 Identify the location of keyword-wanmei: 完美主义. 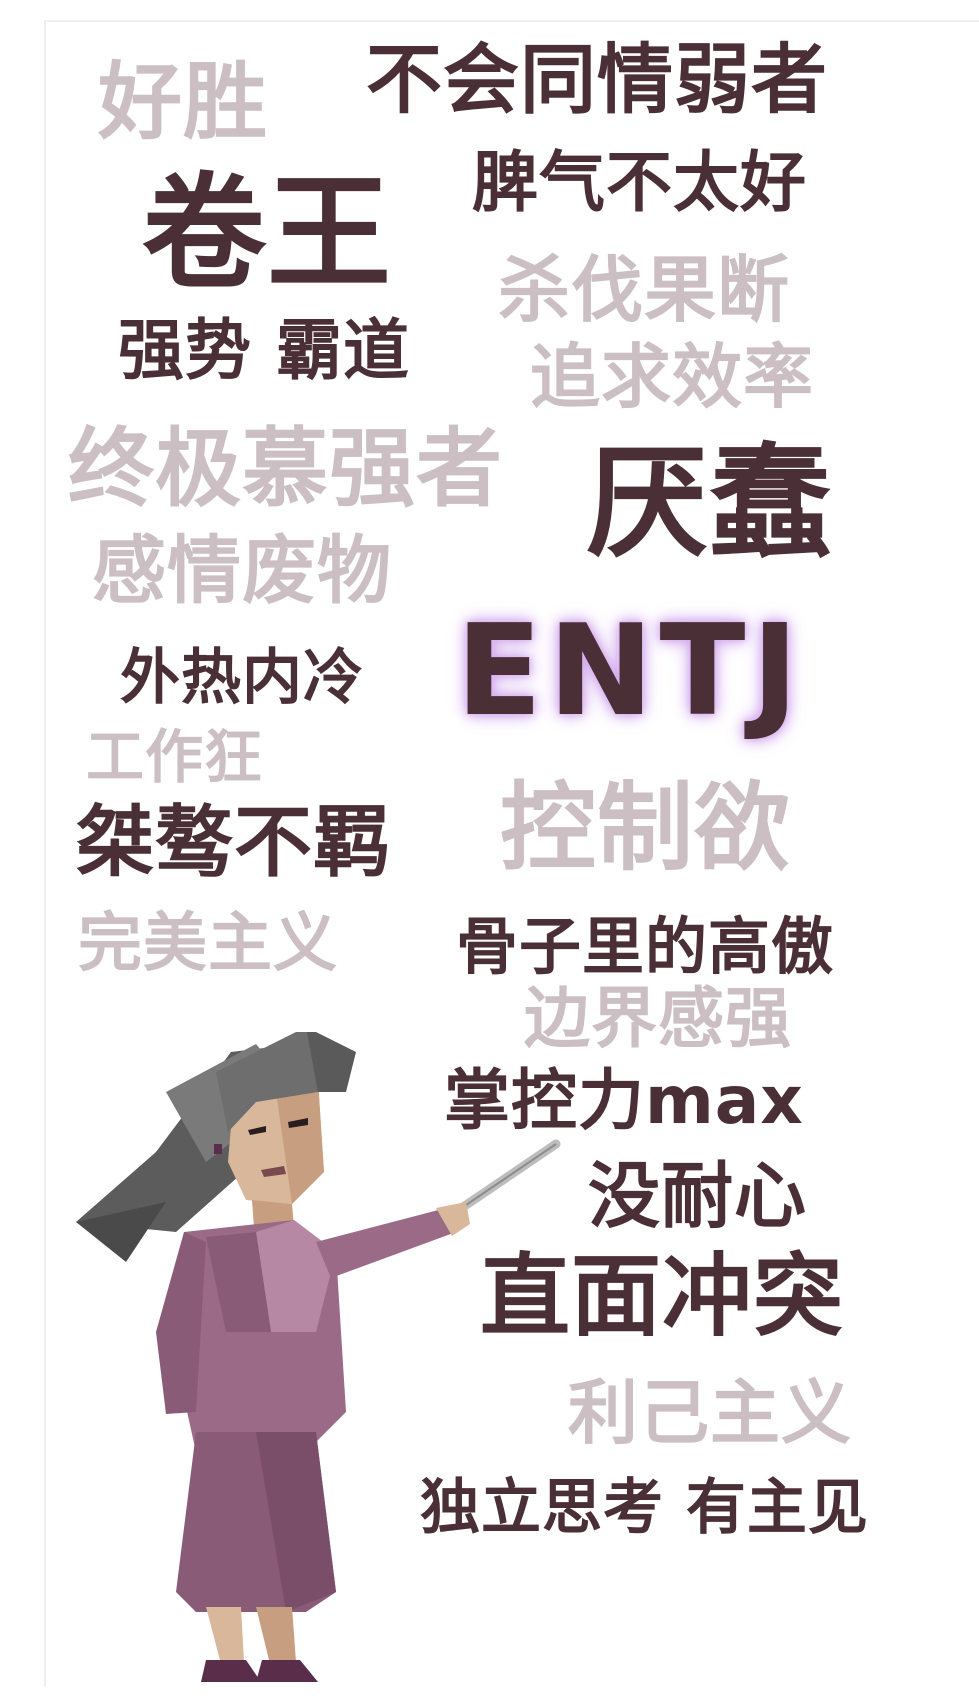
(208, 944).